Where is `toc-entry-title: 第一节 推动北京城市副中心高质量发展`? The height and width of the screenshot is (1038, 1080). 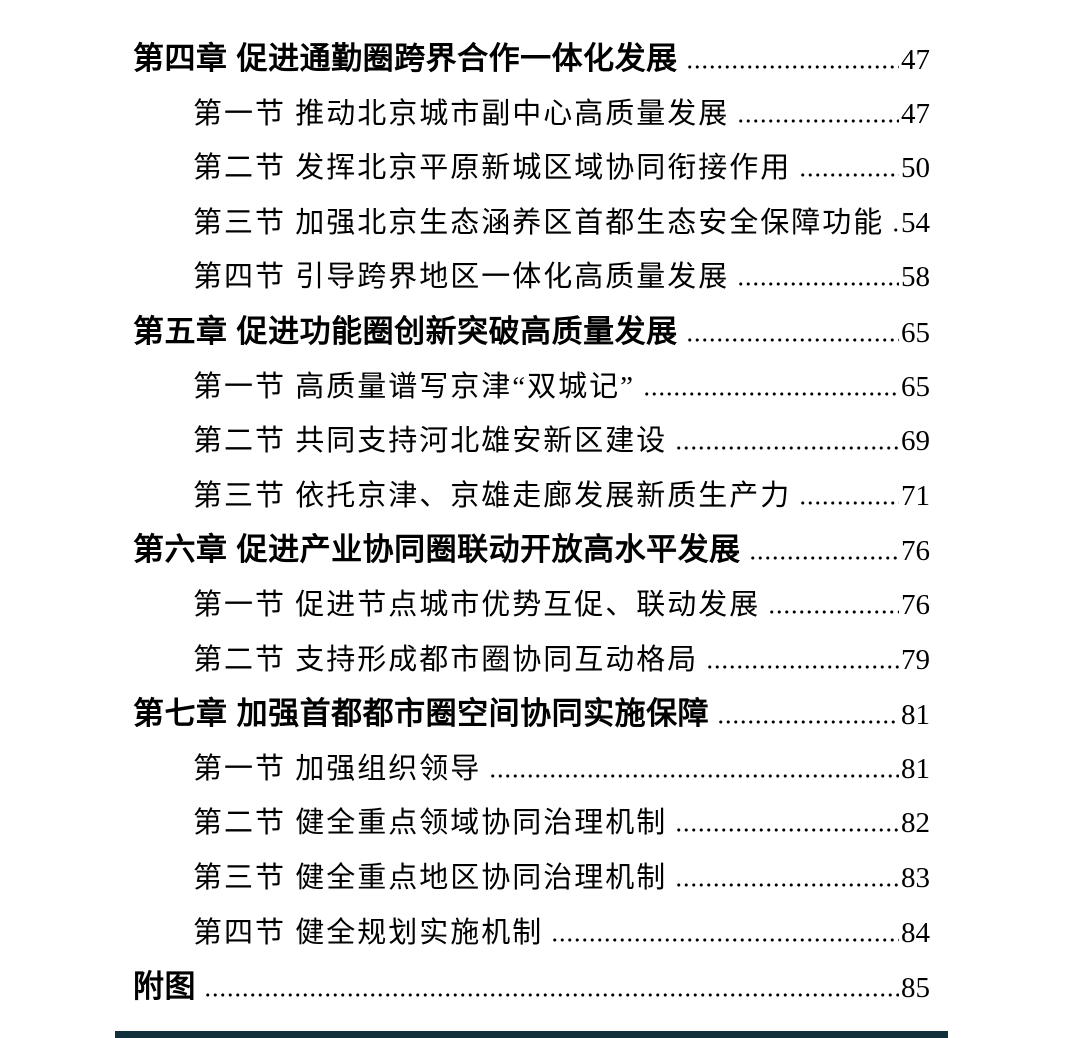
toc-entry-title: 第一节 推动北京城市副中心高质量发展 is located at coordinates (461, 113).